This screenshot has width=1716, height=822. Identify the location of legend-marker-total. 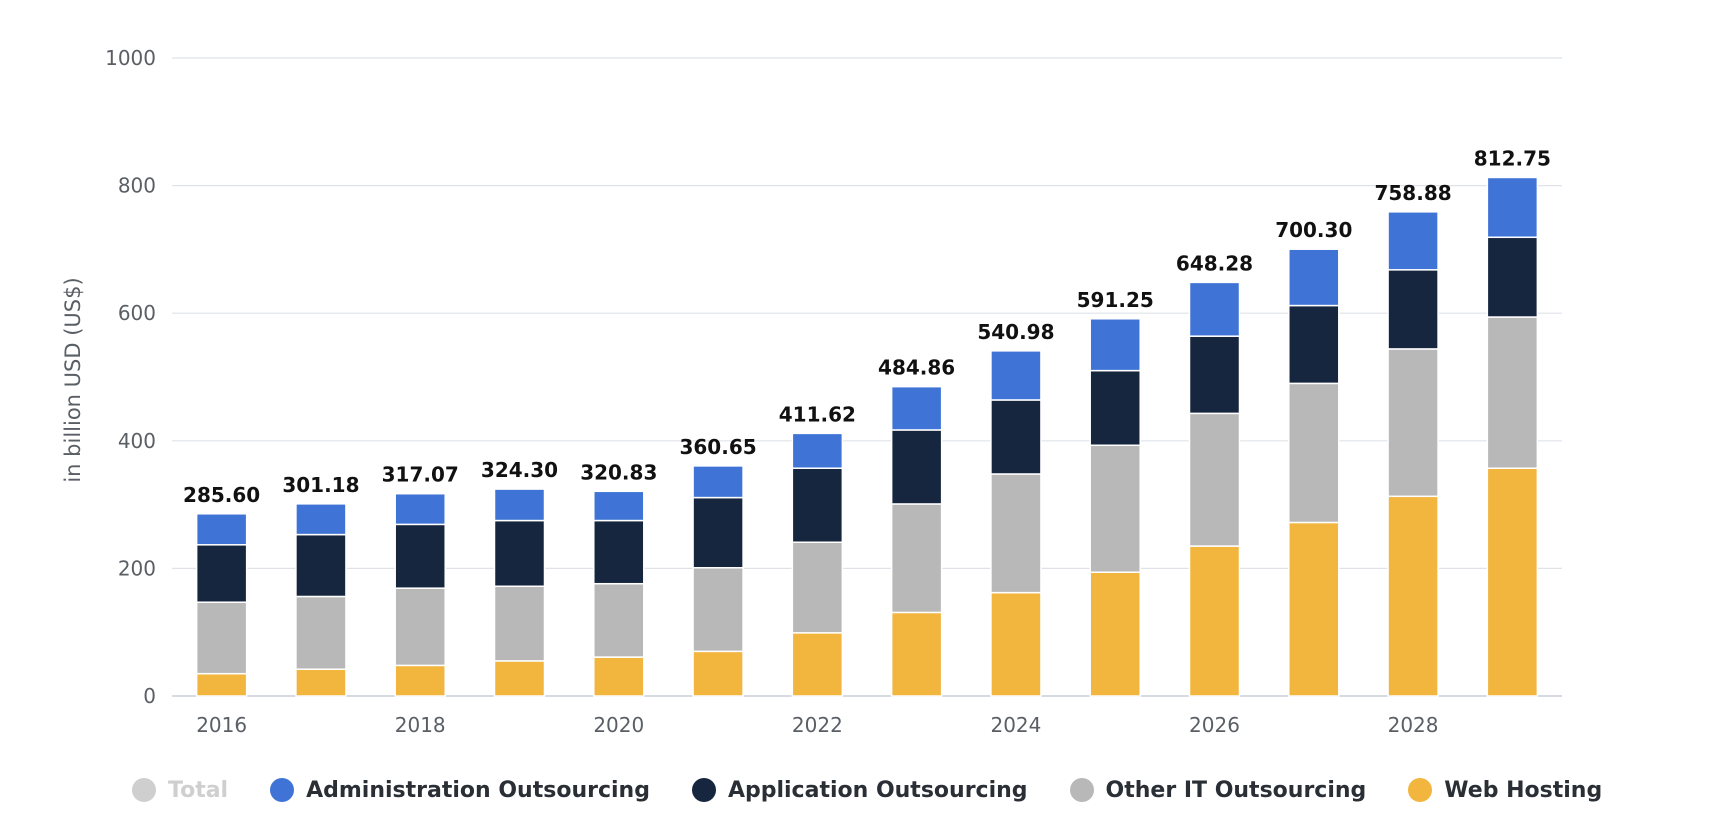
(144, 790).